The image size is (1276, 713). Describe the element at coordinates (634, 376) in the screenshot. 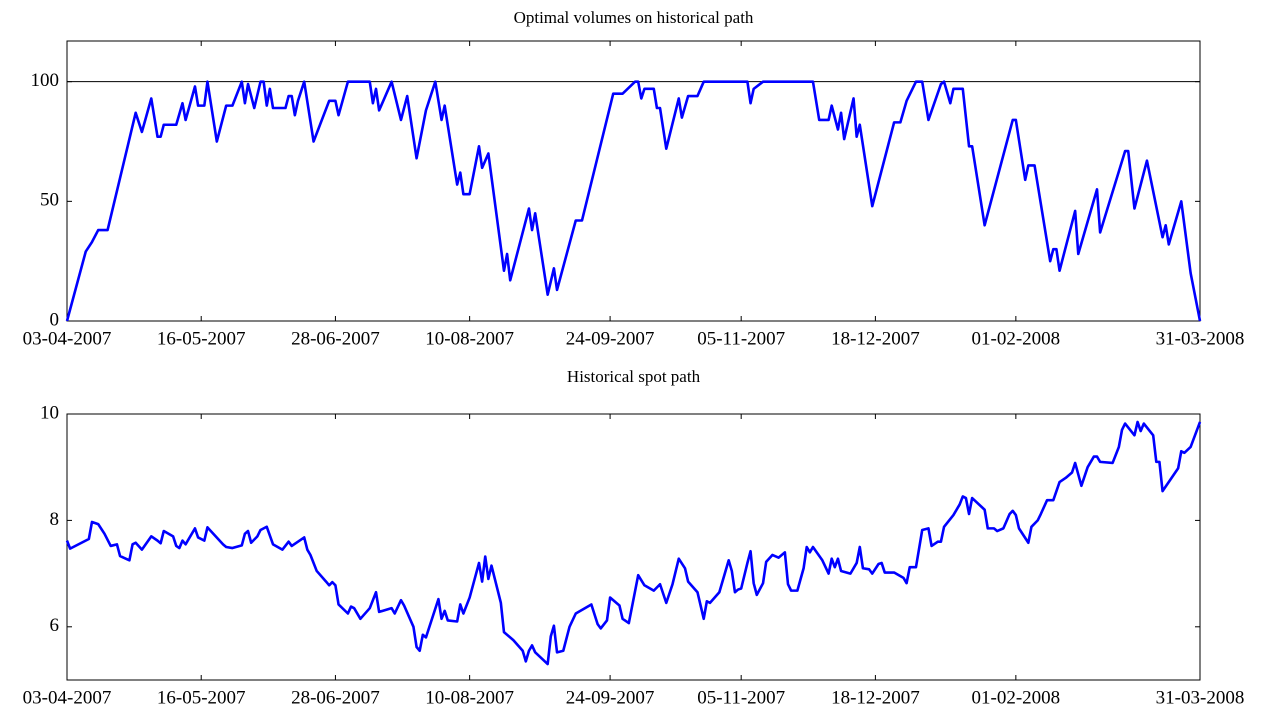

I see `chart-title: Historical spot path` at that location.